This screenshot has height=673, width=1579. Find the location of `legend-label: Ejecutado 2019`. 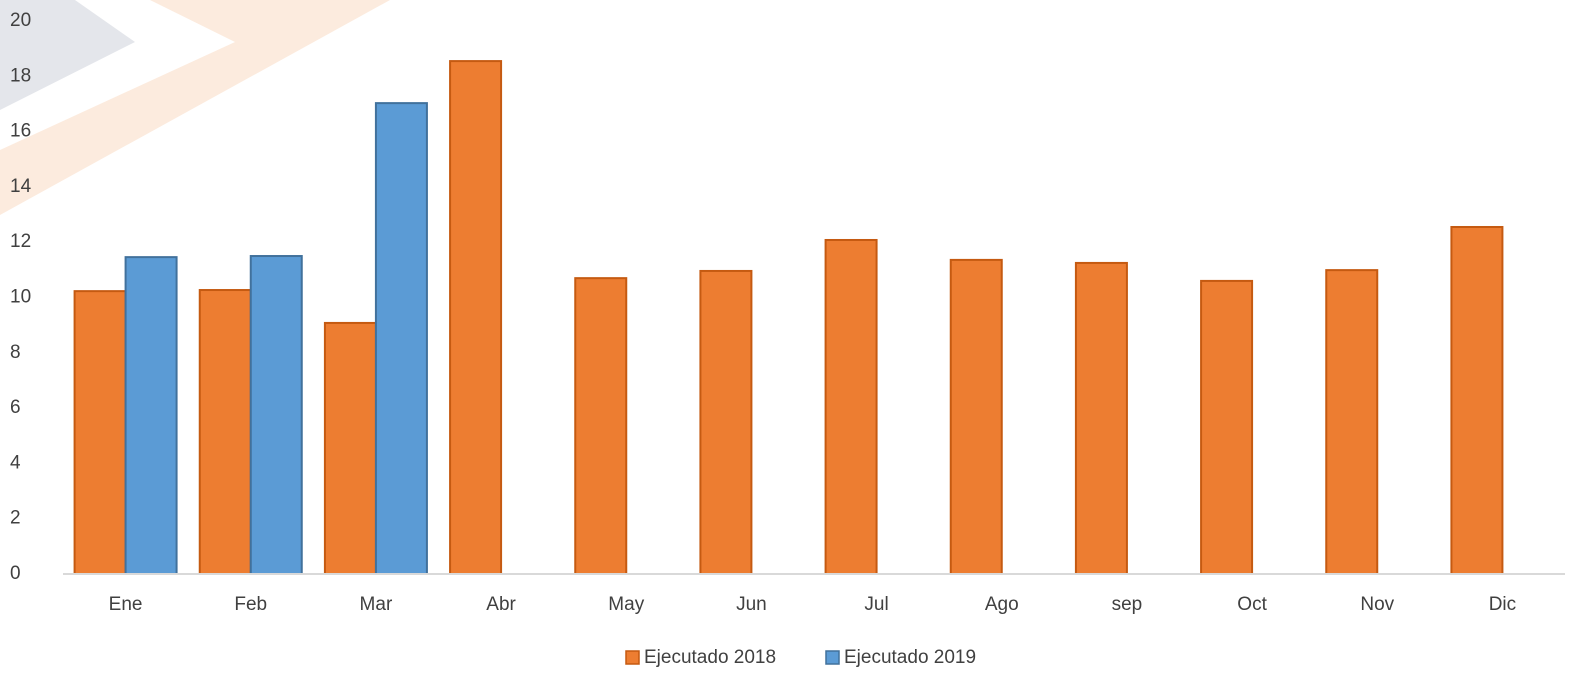

legend-label: Ejecutado 2019 is located at coordinates (910, 657).